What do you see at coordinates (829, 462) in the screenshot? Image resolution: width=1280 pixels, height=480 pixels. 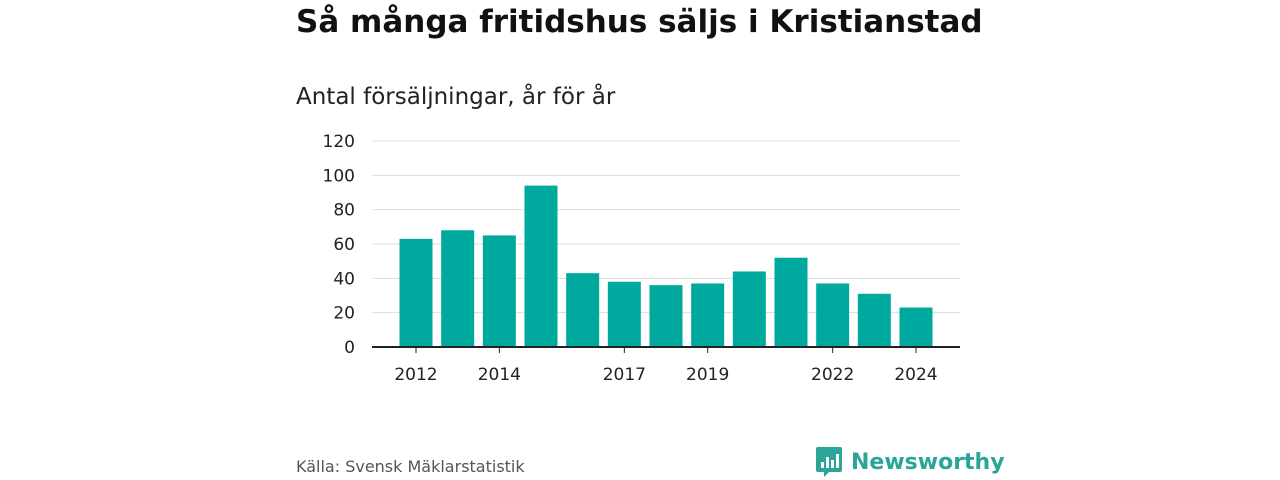 I see `bar-chart-logo-icon` at bounding box center [829, 462].